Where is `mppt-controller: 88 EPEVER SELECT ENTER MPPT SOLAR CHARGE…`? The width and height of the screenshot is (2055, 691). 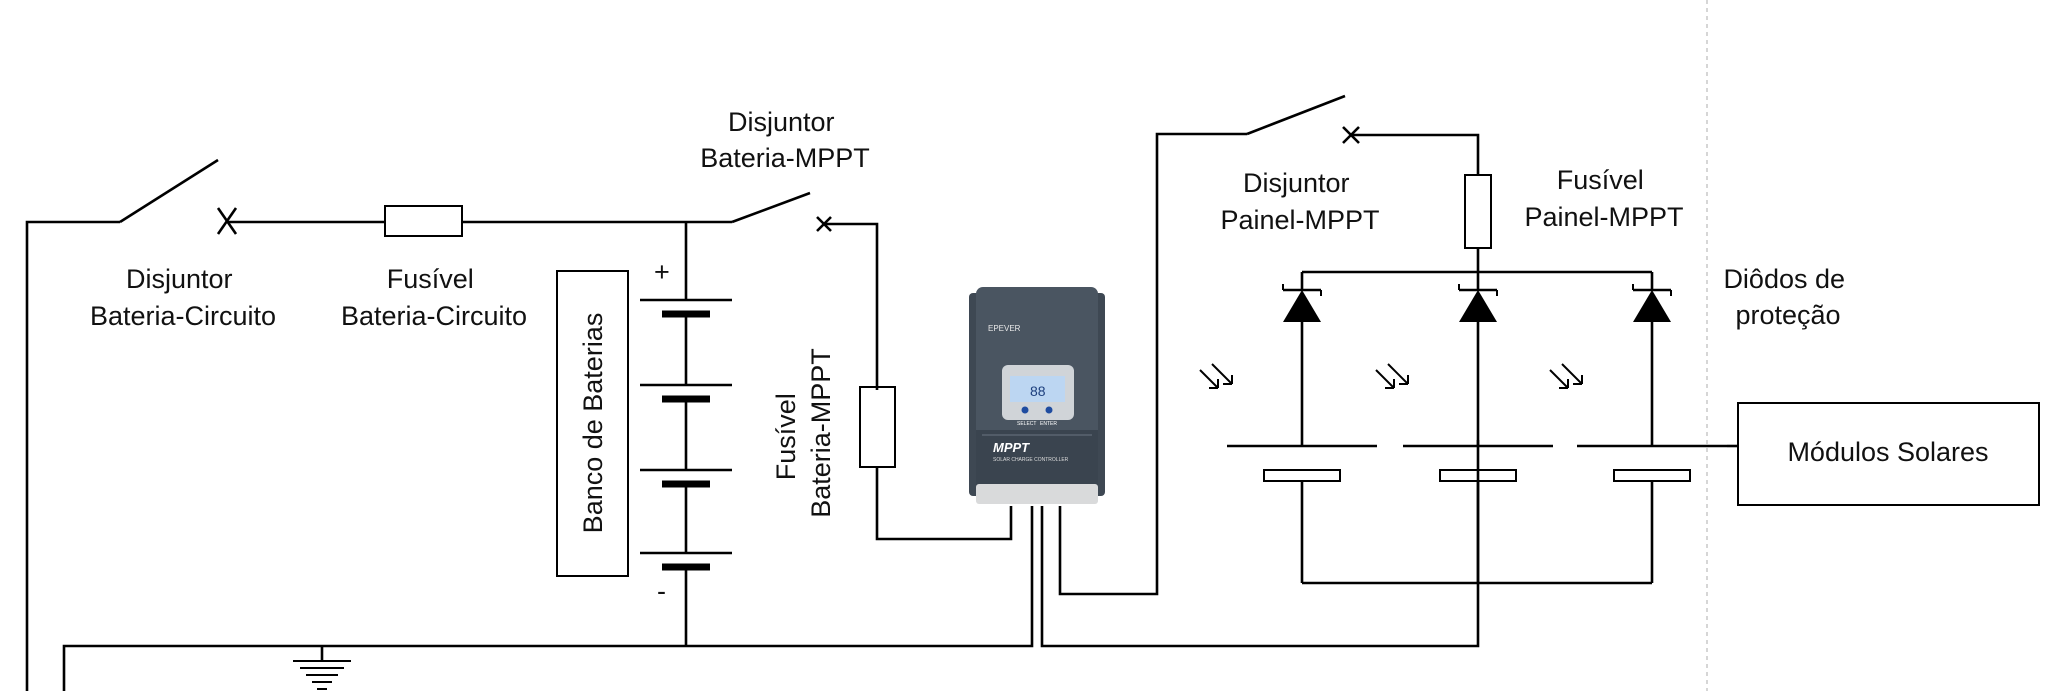
mppt-controller: 88 EPEVER SELECT ENTER MPPT SOLAR CHARGE… is located at coordinates (1037, 395).